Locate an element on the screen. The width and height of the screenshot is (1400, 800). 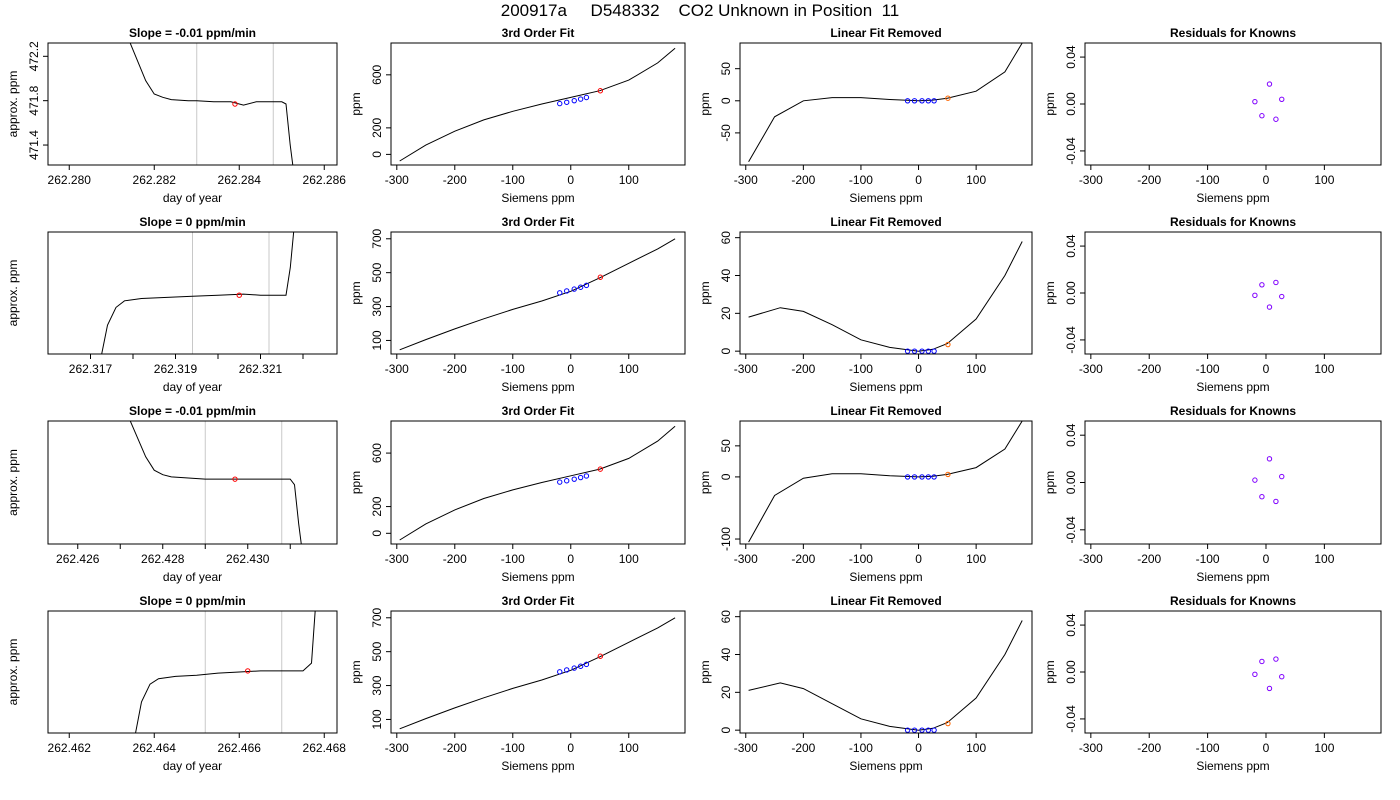
y-tick-label: 60 is located at coordinates (726, 617).